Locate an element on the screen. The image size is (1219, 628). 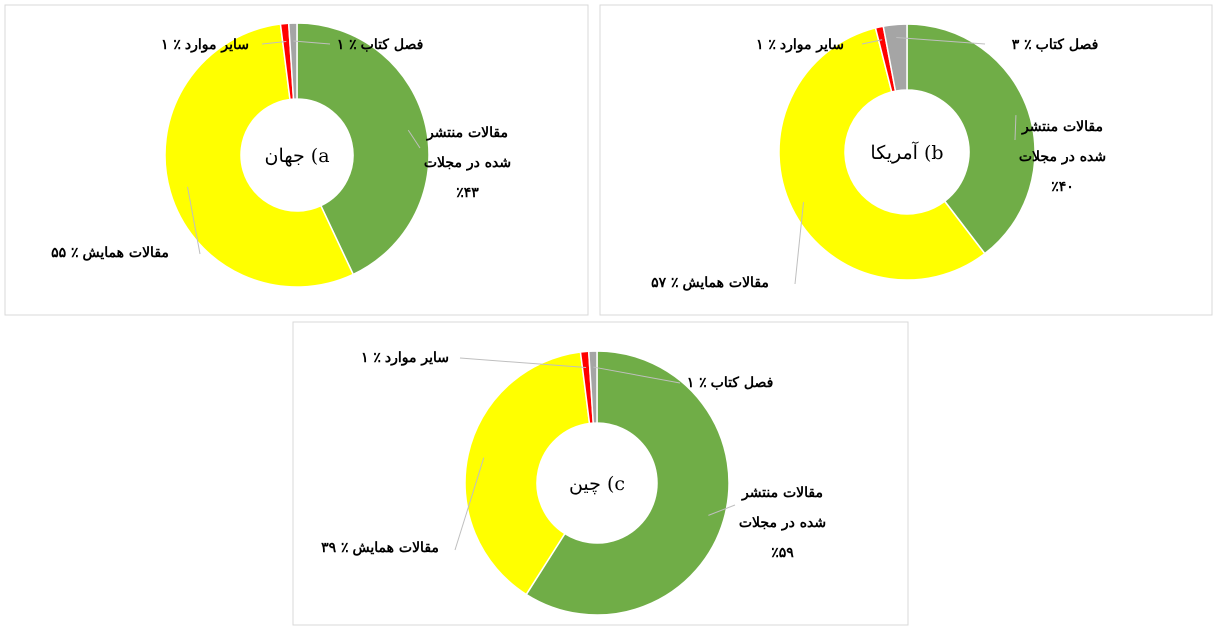
value-label: ٪ ۵۷ is located at coordinates (665, 283).